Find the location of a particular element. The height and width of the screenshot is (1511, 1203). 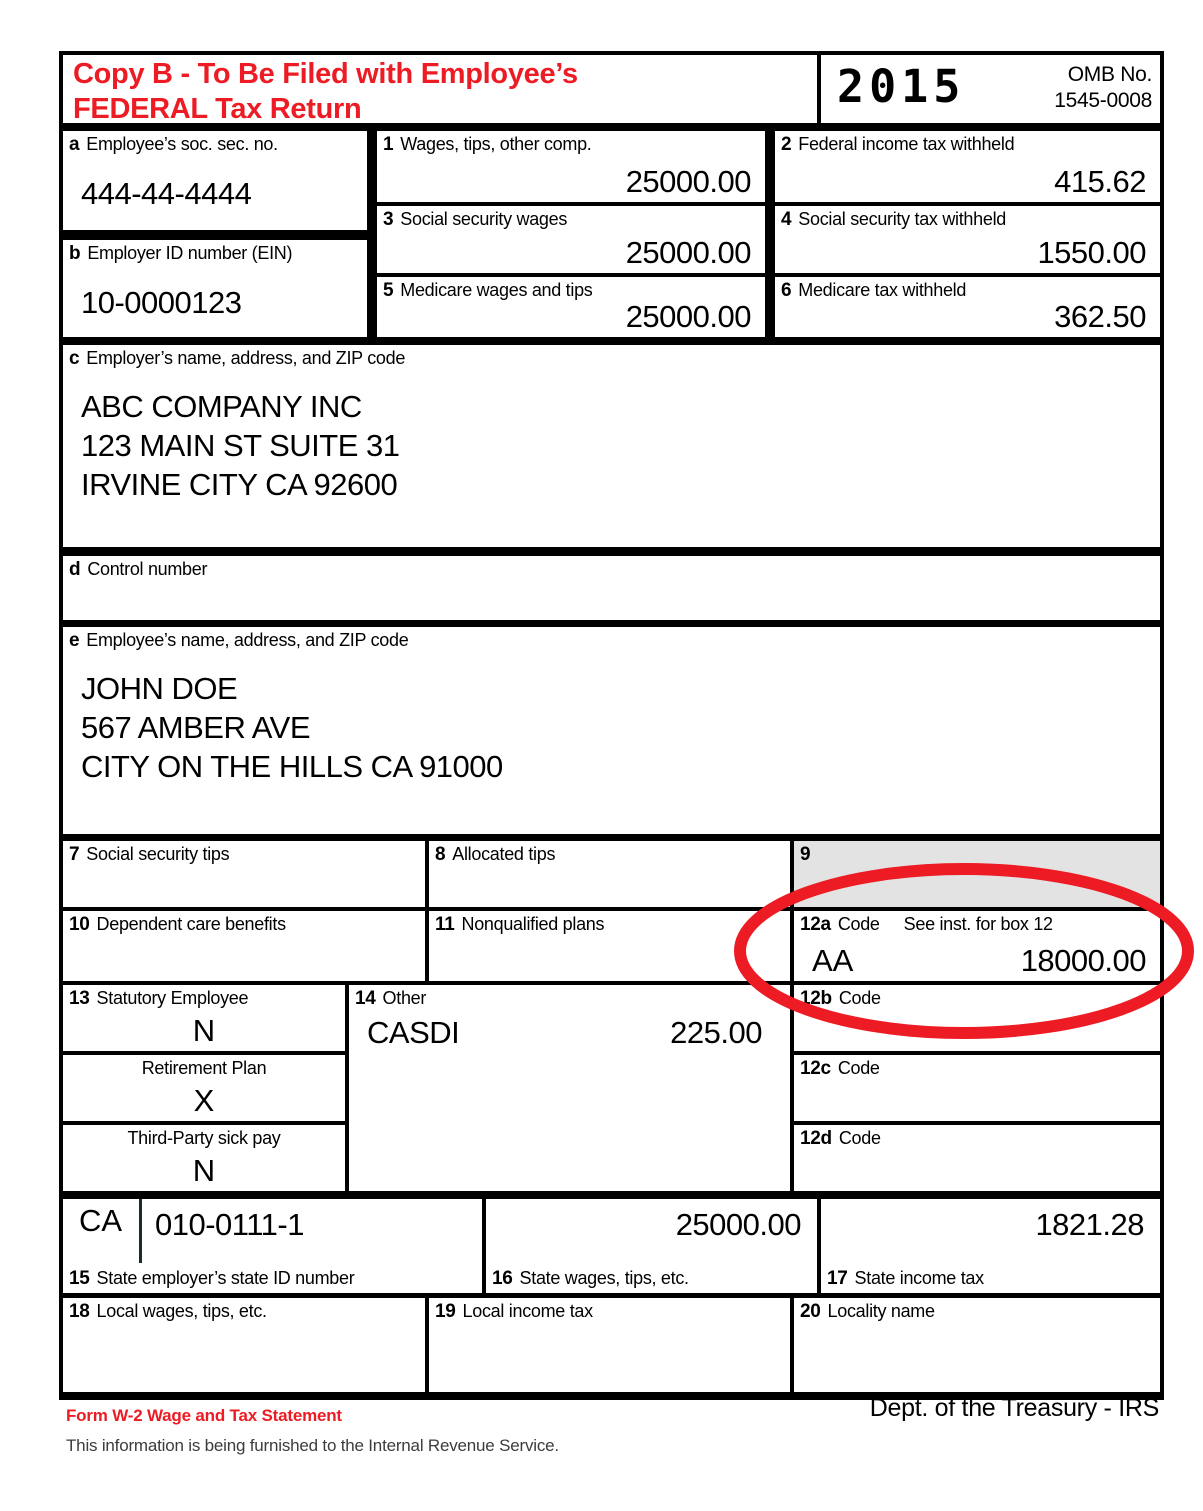

box-8-number: 8 is located at coordinates (440, 854).